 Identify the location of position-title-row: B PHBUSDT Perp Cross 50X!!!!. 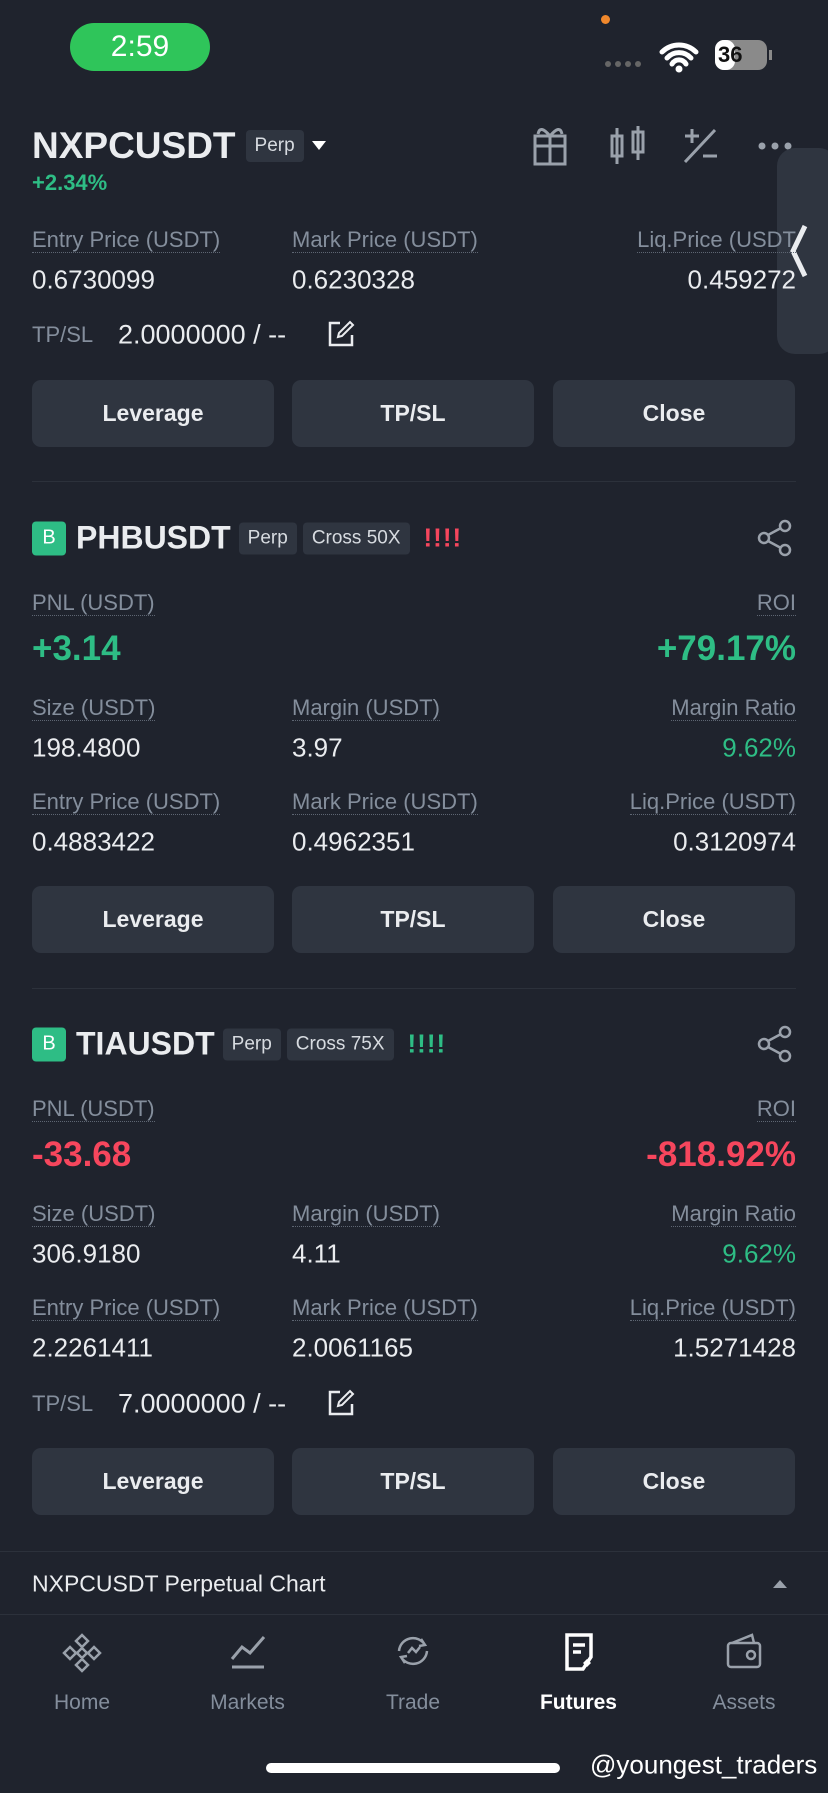
(247, 538).